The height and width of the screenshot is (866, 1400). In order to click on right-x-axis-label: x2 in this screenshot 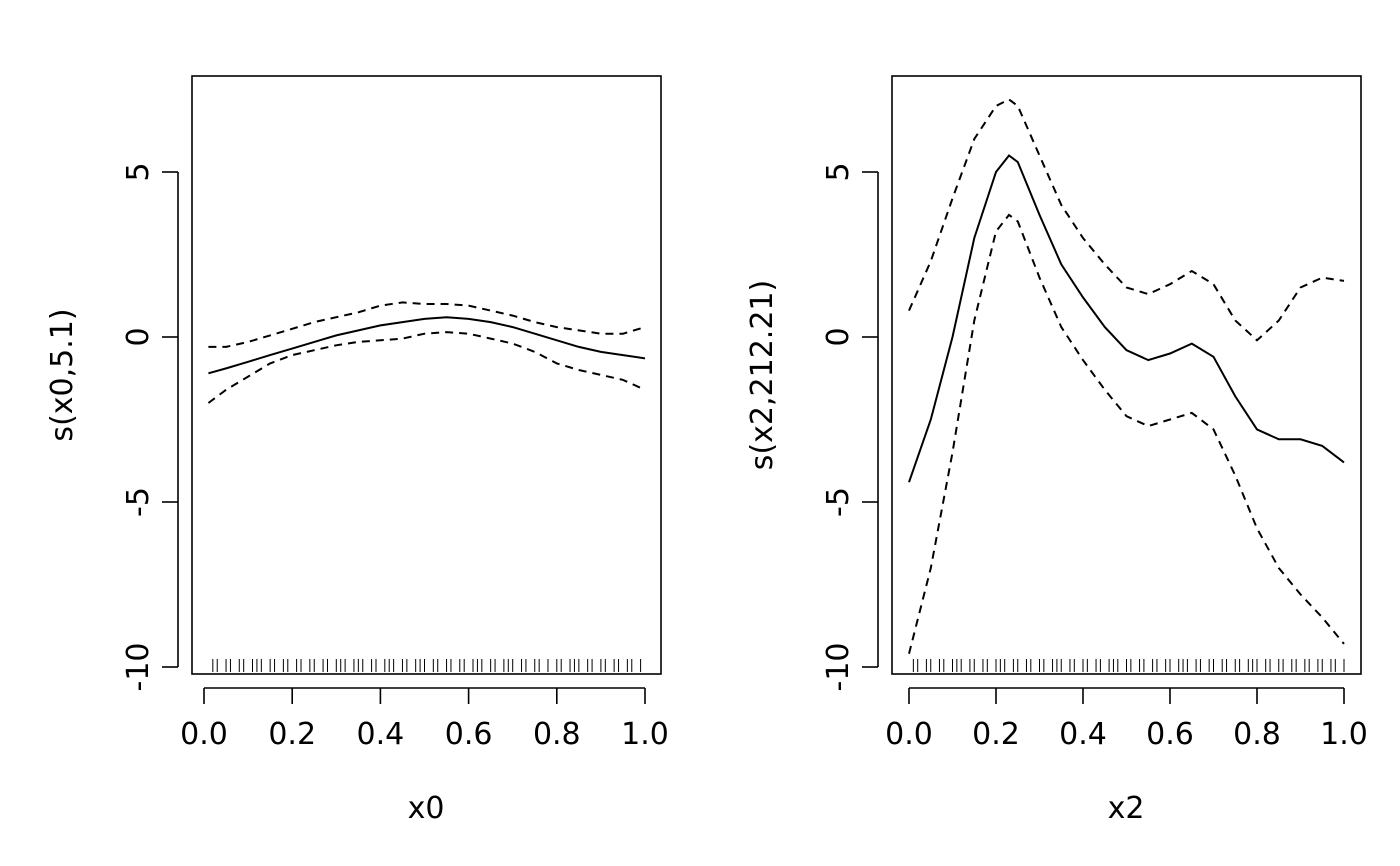, I will do `click(1126, 808)`.